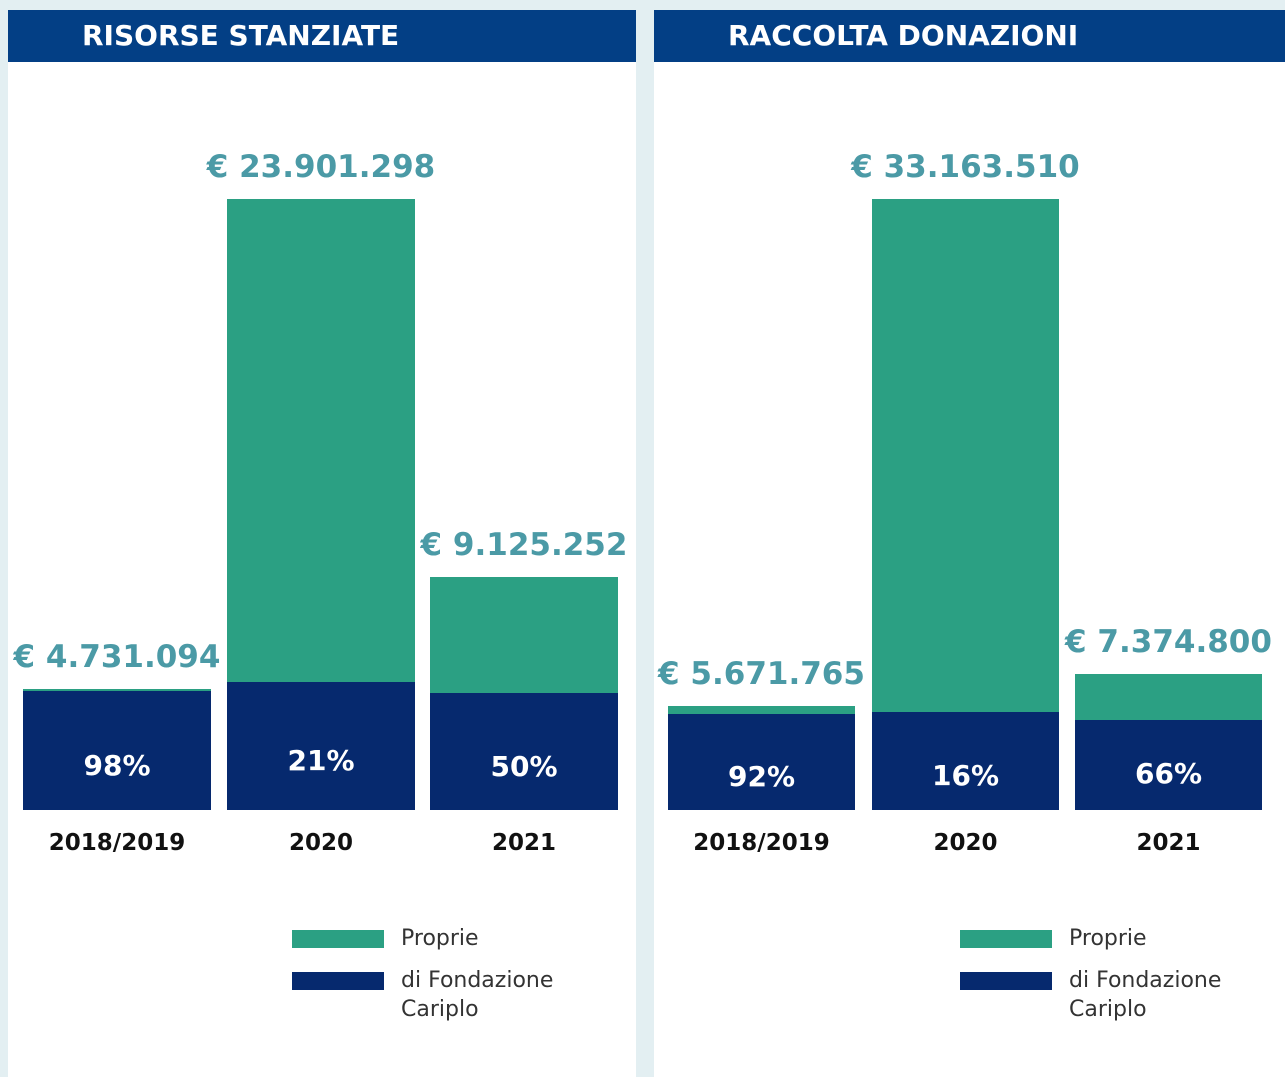 This screenshot has height=1077, width=1285. Describe the element at coordinates (117, 657) in the screenshot. I see `value-label: € 4.731.094` at that location.